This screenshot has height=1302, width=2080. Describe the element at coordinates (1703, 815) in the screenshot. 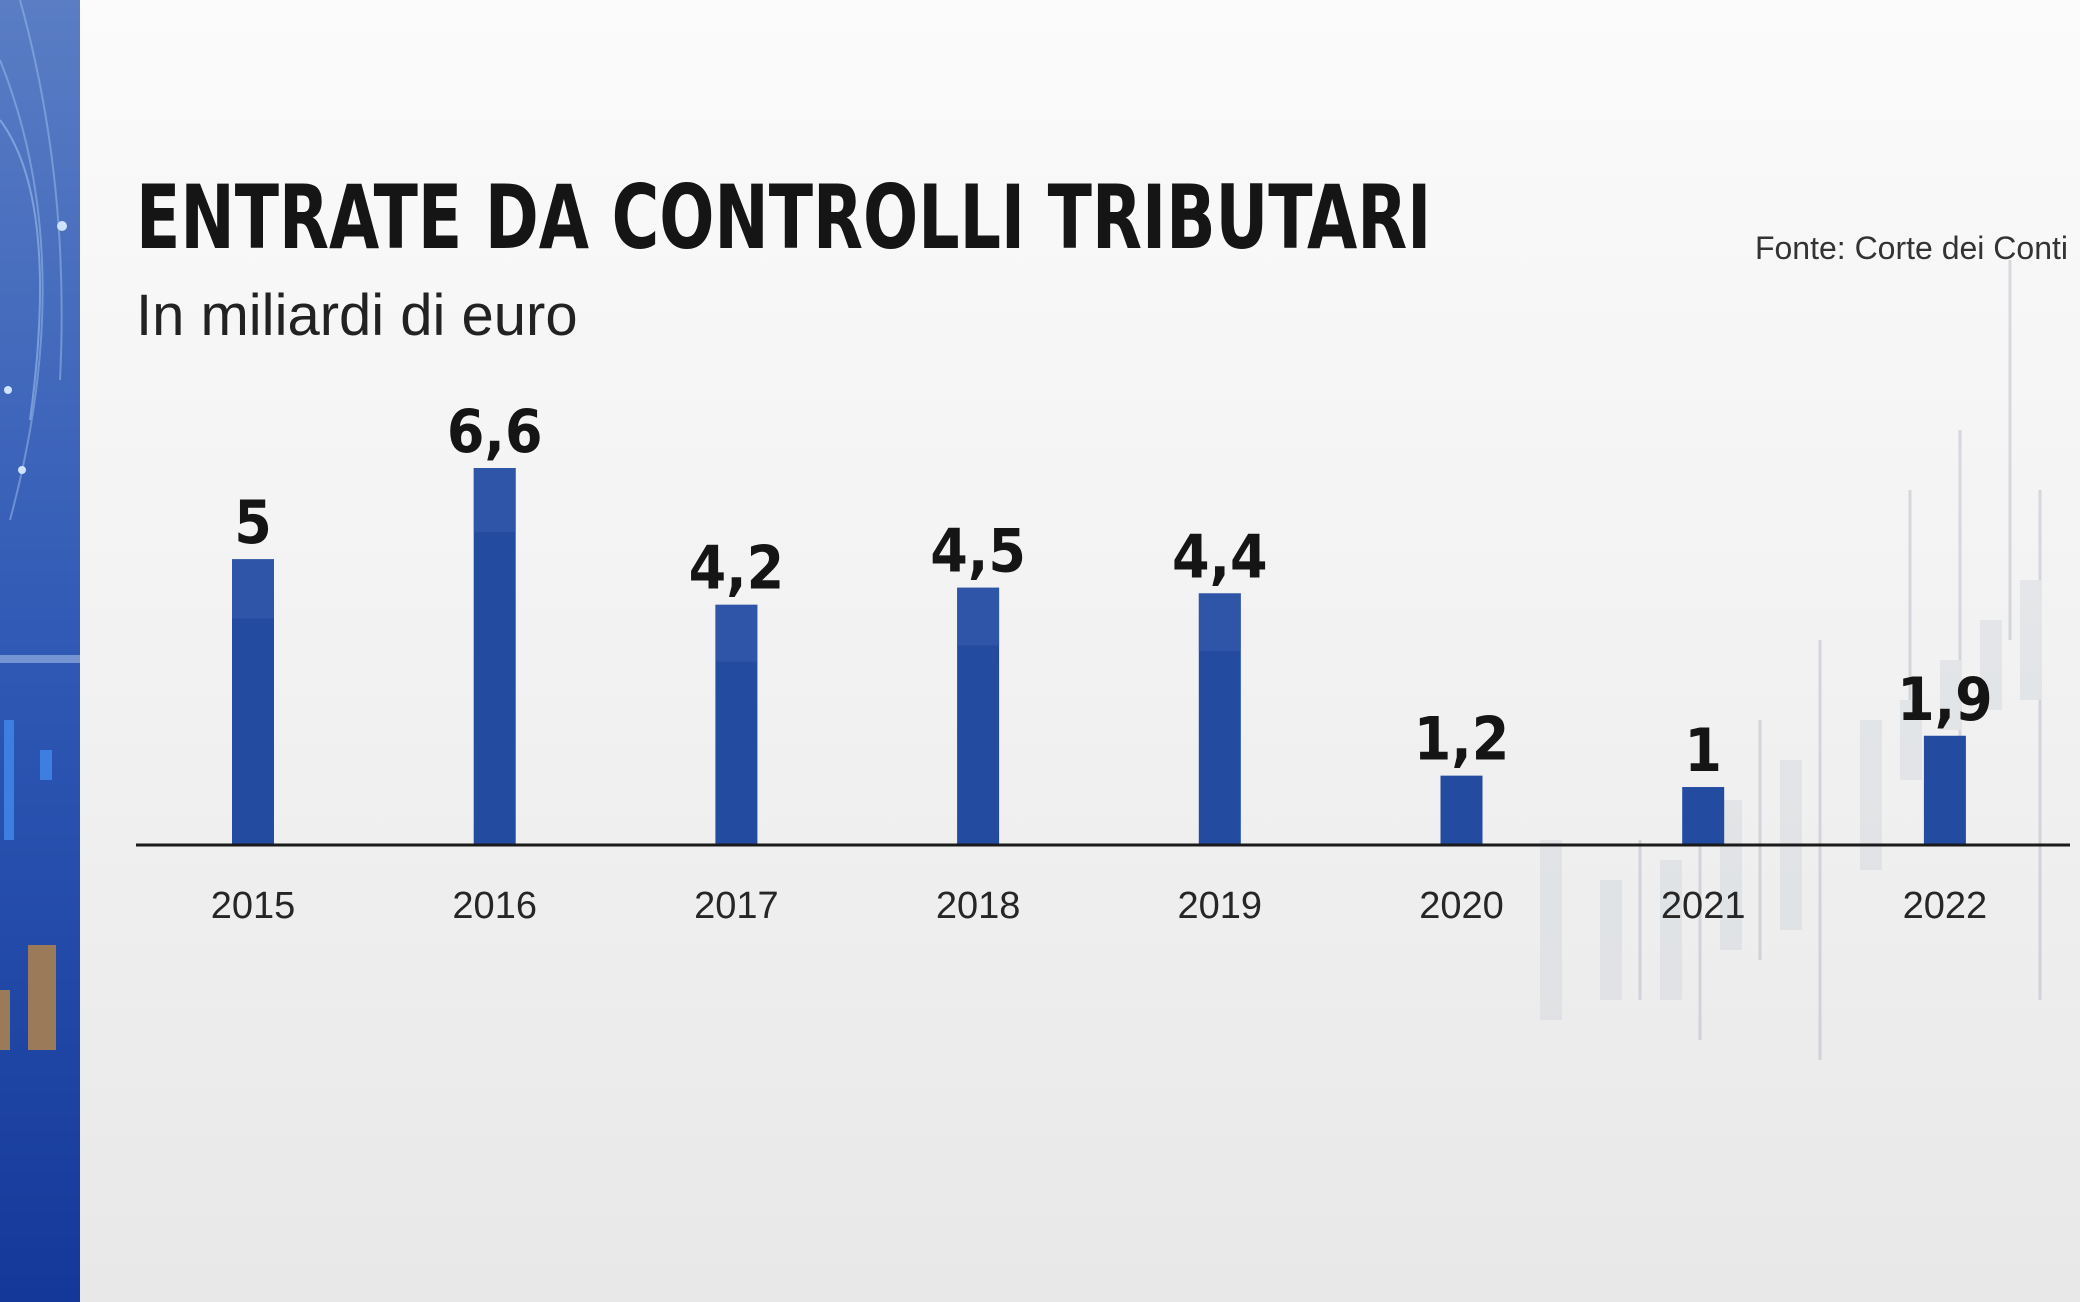

I see `bar-2021` at that location.